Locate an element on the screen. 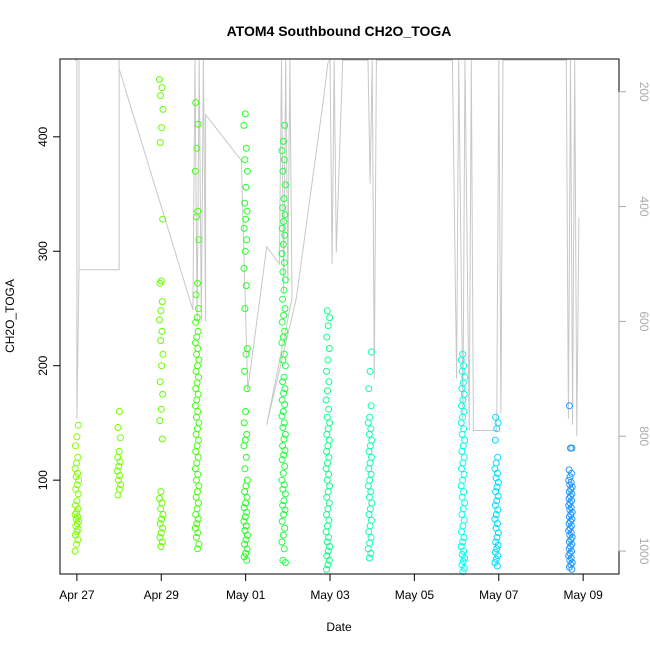 This screenshot has height=650, width=650. y2-tick-label: 800 is located at coordinates (643, 436).